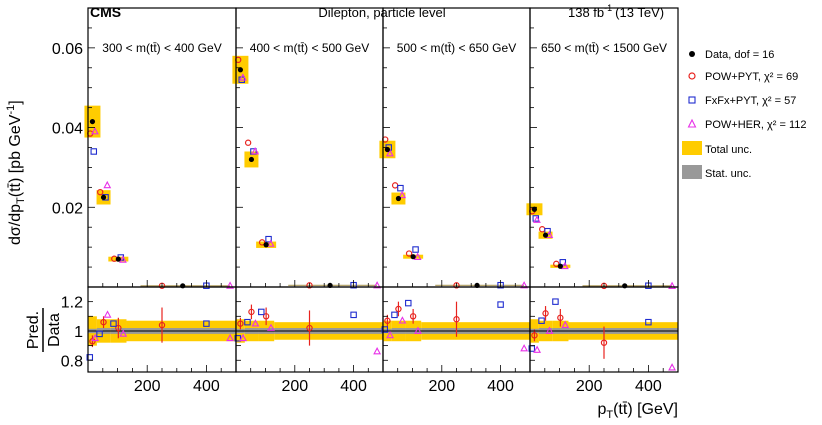 This screenshot has height=425, width=822. Describe the element at coordinates (639, 12) in the screenshot. I see `energy-value: (13 TeV)` at that location.